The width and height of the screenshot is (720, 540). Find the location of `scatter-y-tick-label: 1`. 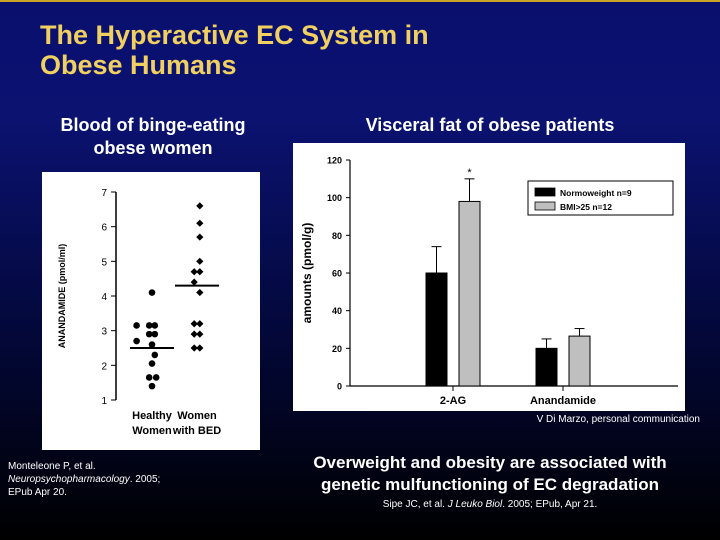

scatter-y-tick-label: 1 is located at coordinates (104, 401).